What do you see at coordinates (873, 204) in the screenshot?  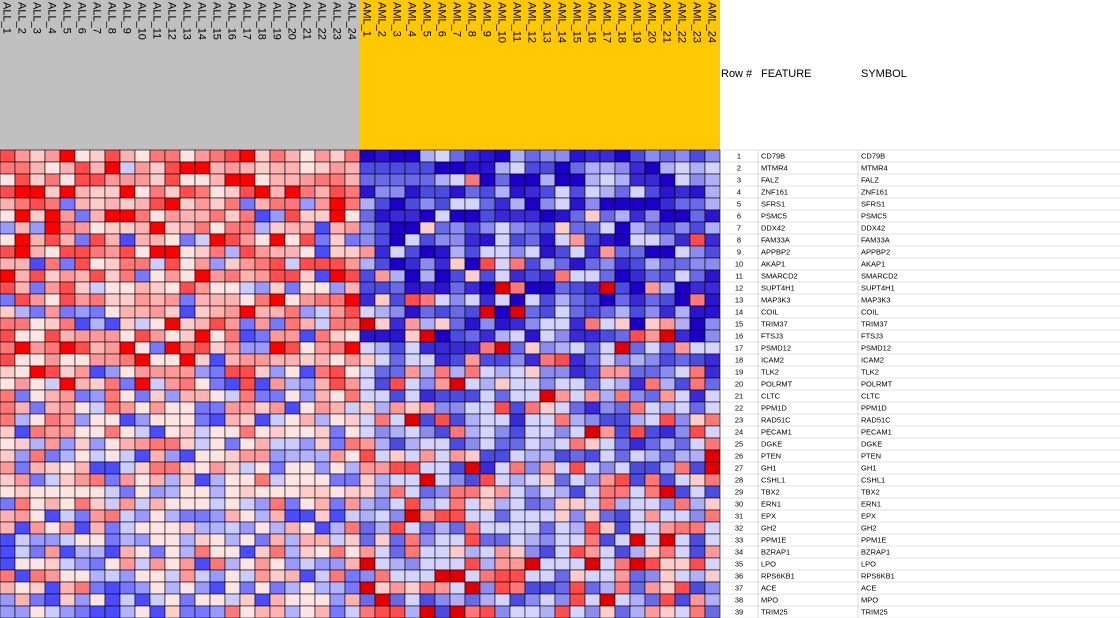 I see `symbol-label: SFRS1` at bounding box center [873, 204].